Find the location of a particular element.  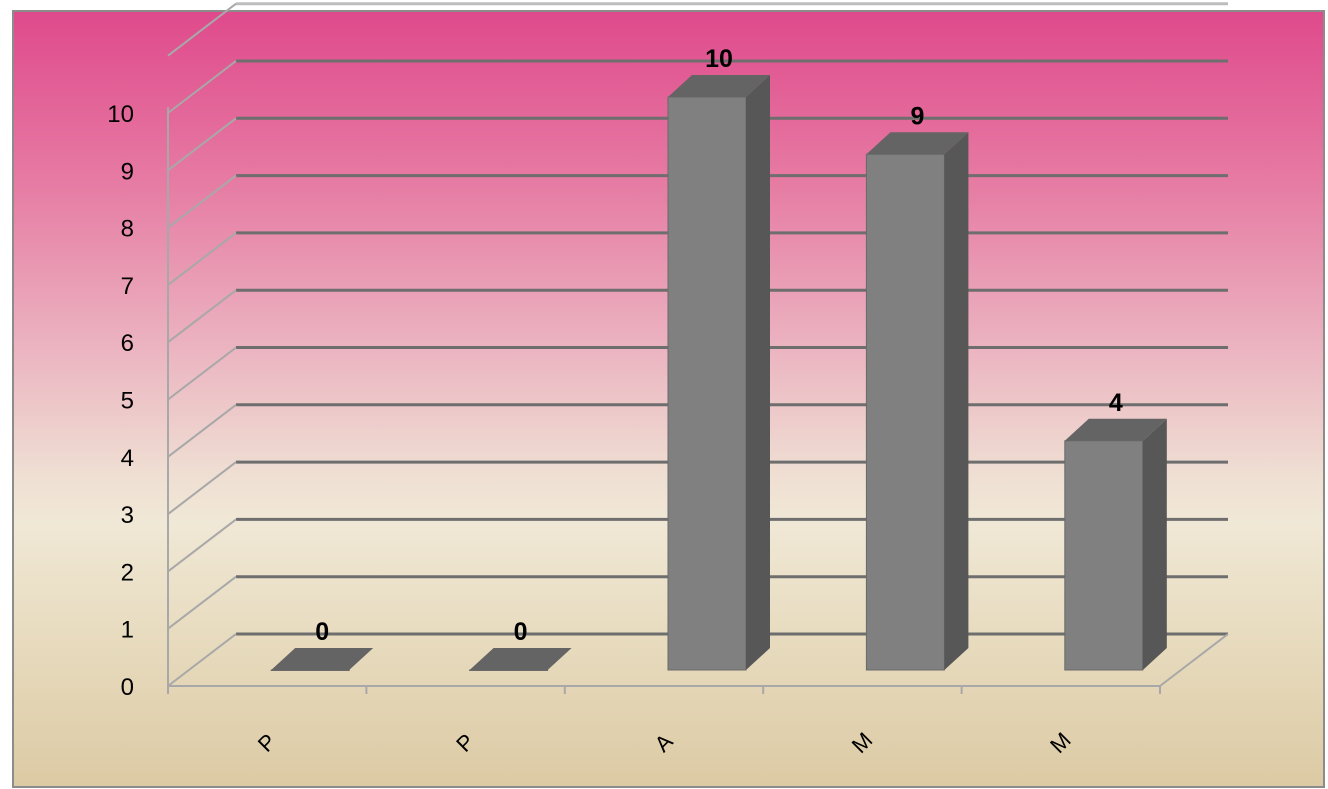

floor-edge is located at coordinates (1194, 660).